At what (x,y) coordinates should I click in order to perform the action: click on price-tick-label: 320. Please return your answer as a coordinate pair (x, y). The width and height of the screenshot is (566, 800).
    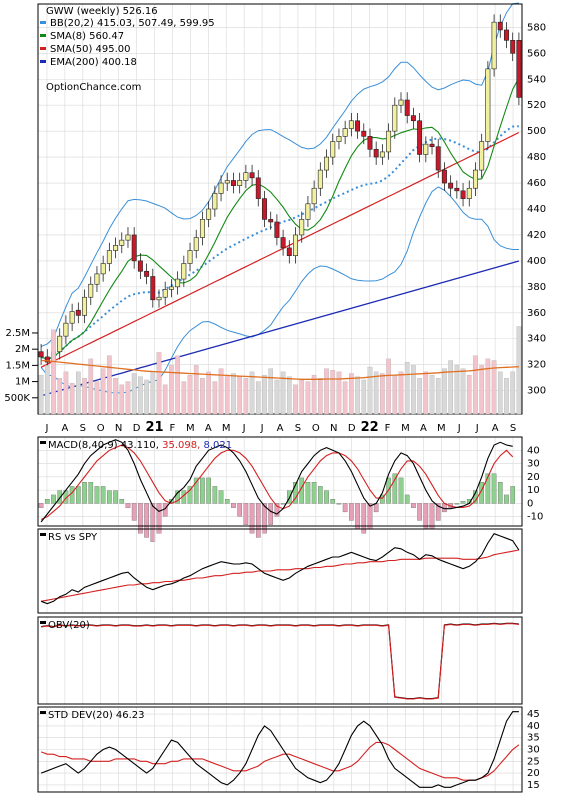
    Looking at the image, I should click on (536, 365).